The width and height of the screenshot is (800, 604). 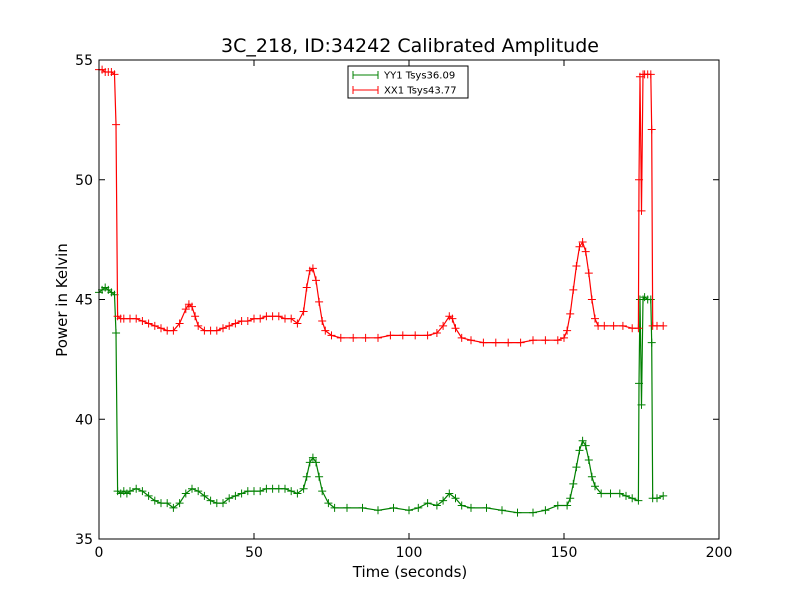 What do you see at coordinates (84, 301) in the screenshot?
I see `y-tick-label: 45` at bounding box center [84, 301].